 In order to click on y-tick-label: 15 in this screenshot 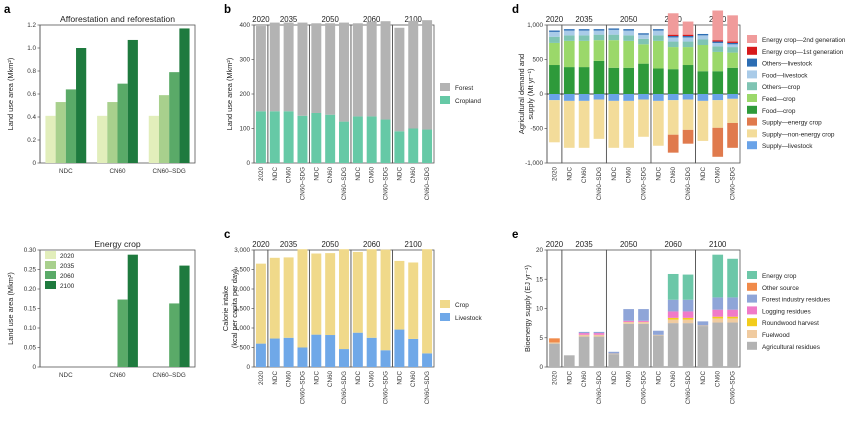, I will do `click(540, 279)`.